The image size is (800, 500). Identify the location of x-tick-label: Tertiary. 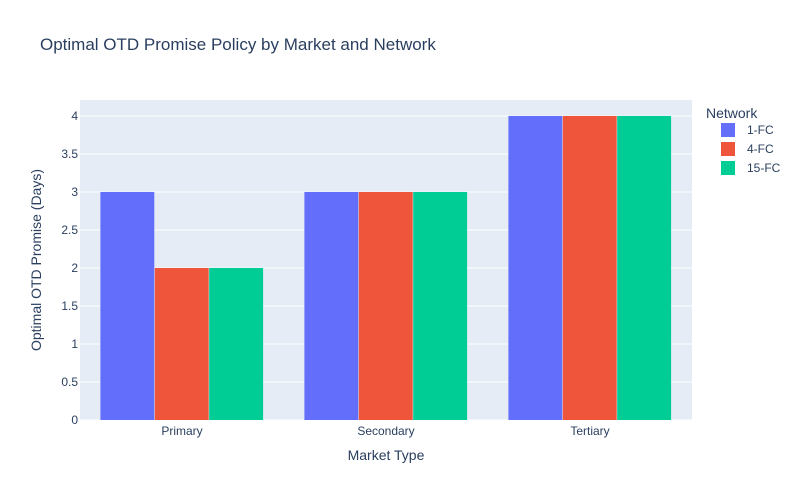
(589, 431).